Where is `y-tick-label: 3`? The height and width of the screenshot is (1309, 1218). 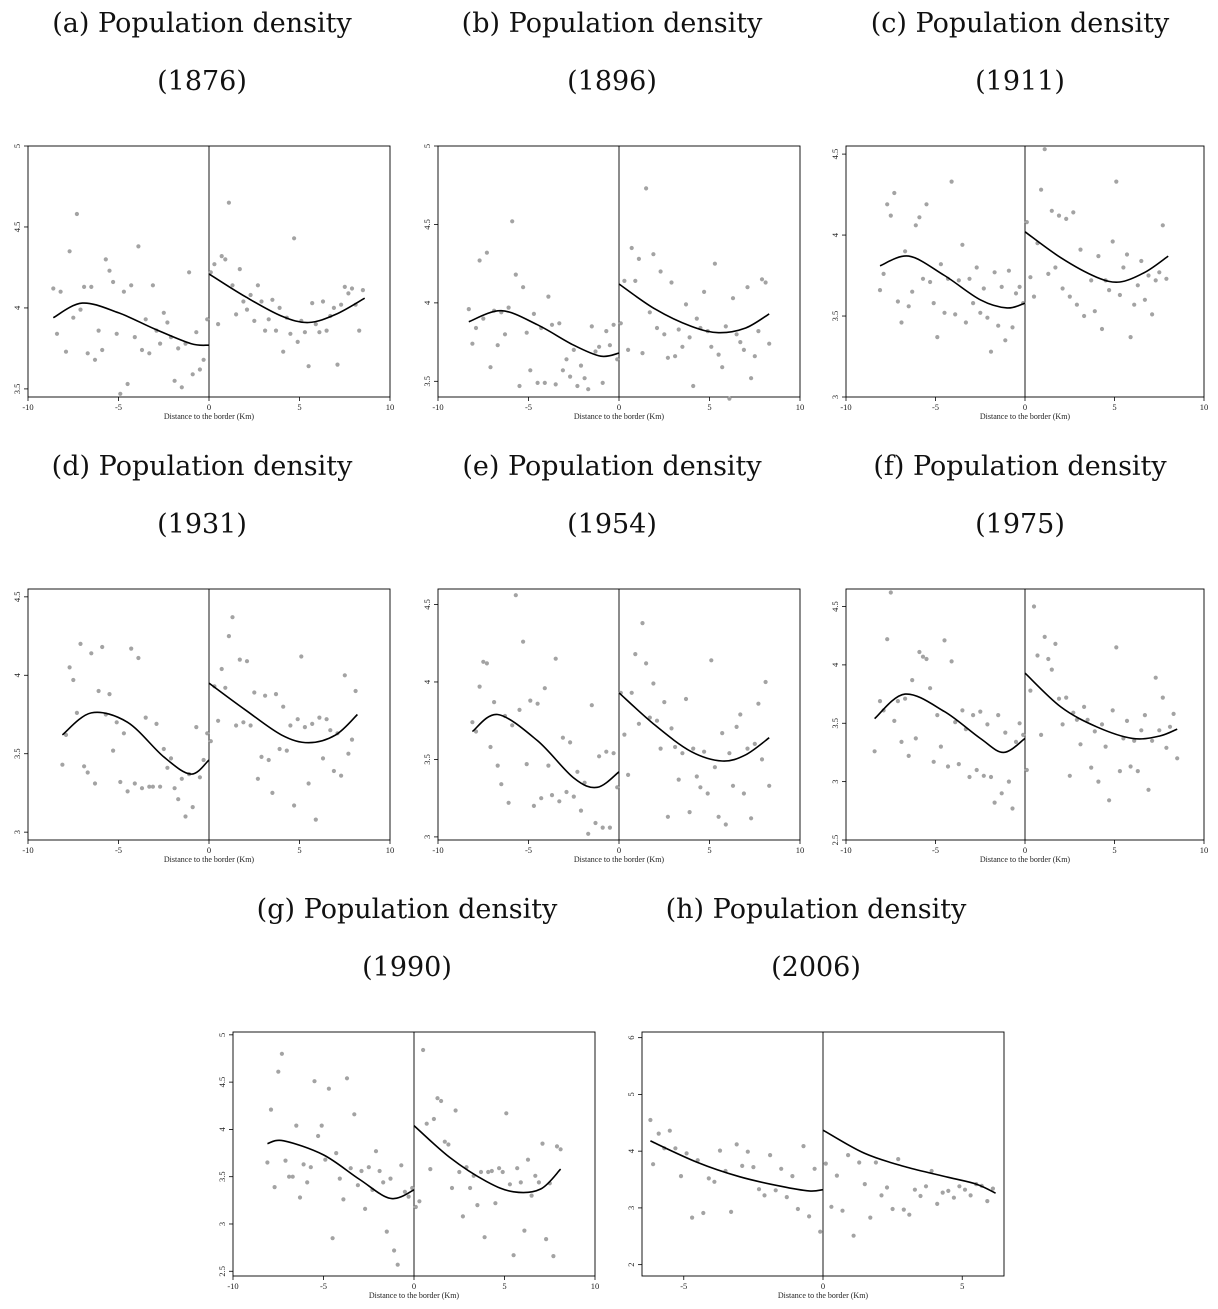
y-tick-label: 3 is located at coordinates (17, 832).